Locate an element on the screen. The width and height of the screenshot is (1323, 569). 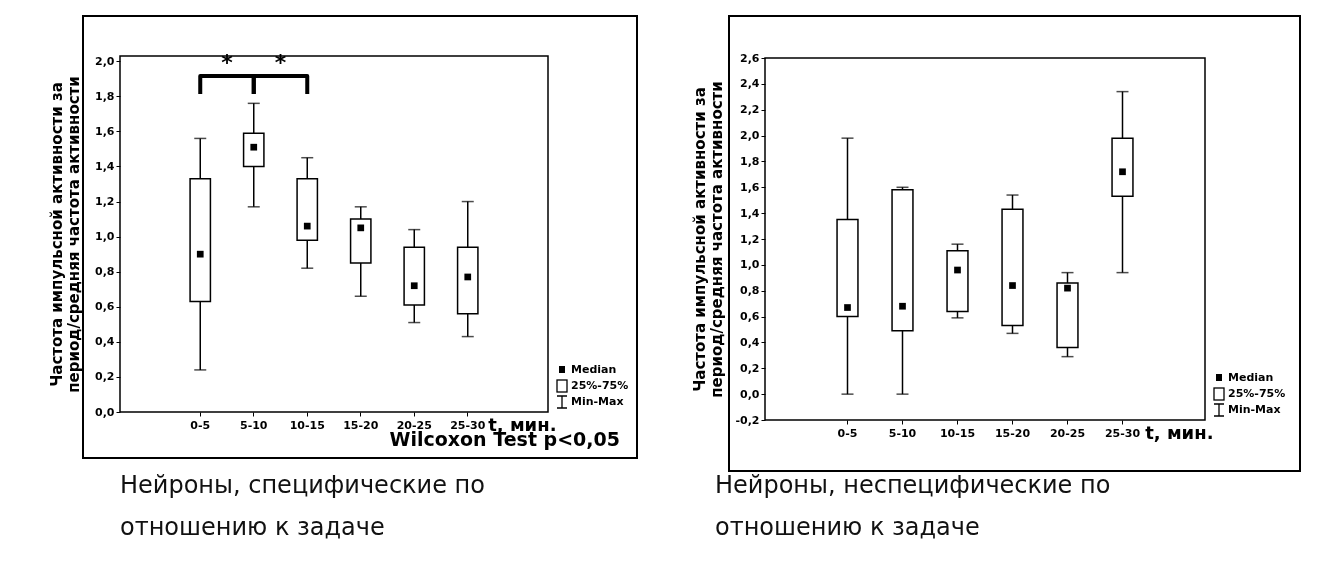
y-tick-label: 2,2 is located at coordinates (750, 110).